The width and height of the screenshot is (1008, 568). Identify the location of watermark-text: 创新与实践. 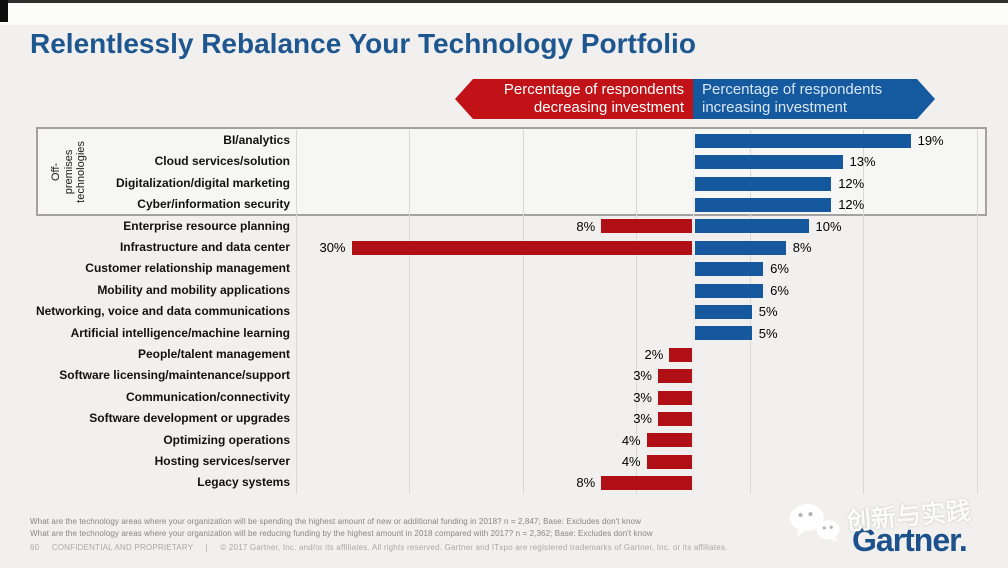
(909, 516).